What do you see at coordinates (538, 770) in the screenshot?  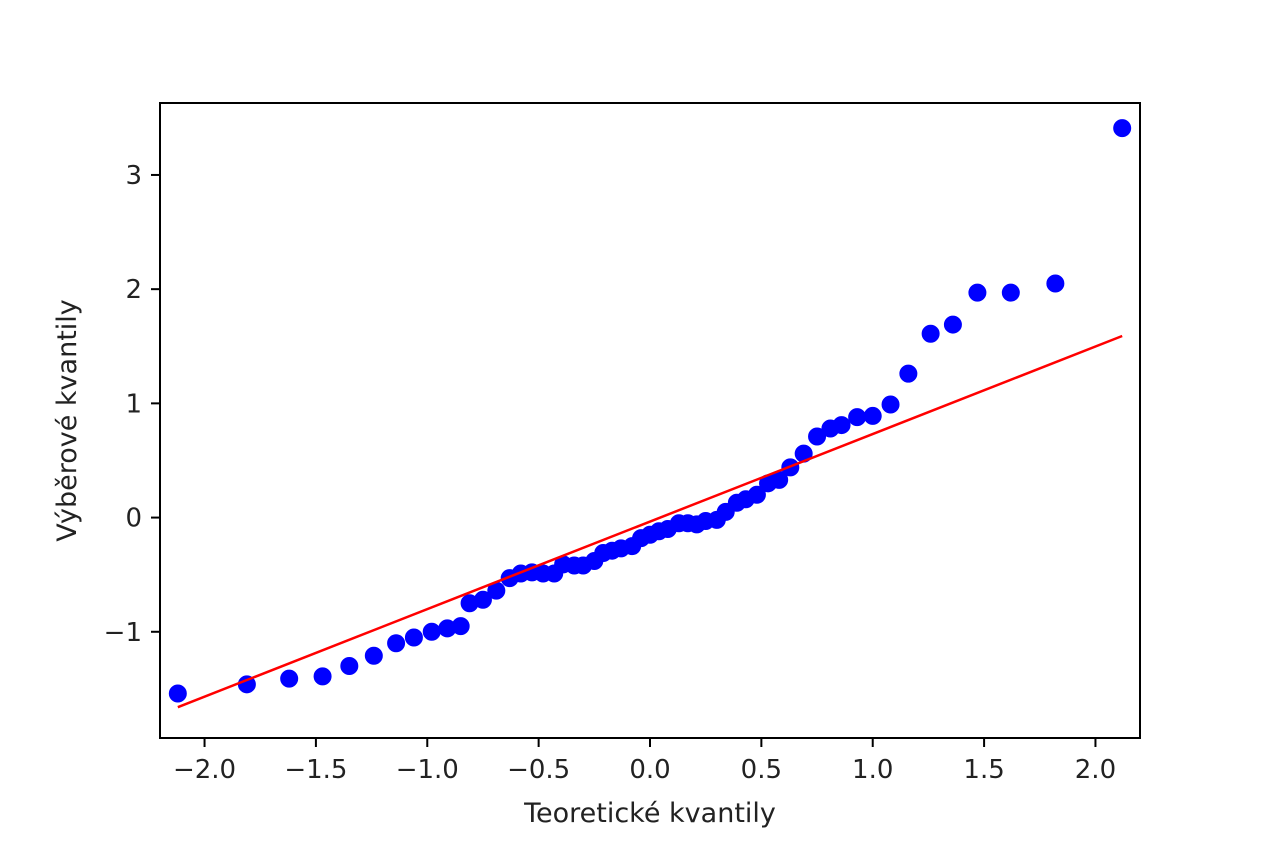 I see `x-tick-label: −0.5` at bounding box center [538, 770].